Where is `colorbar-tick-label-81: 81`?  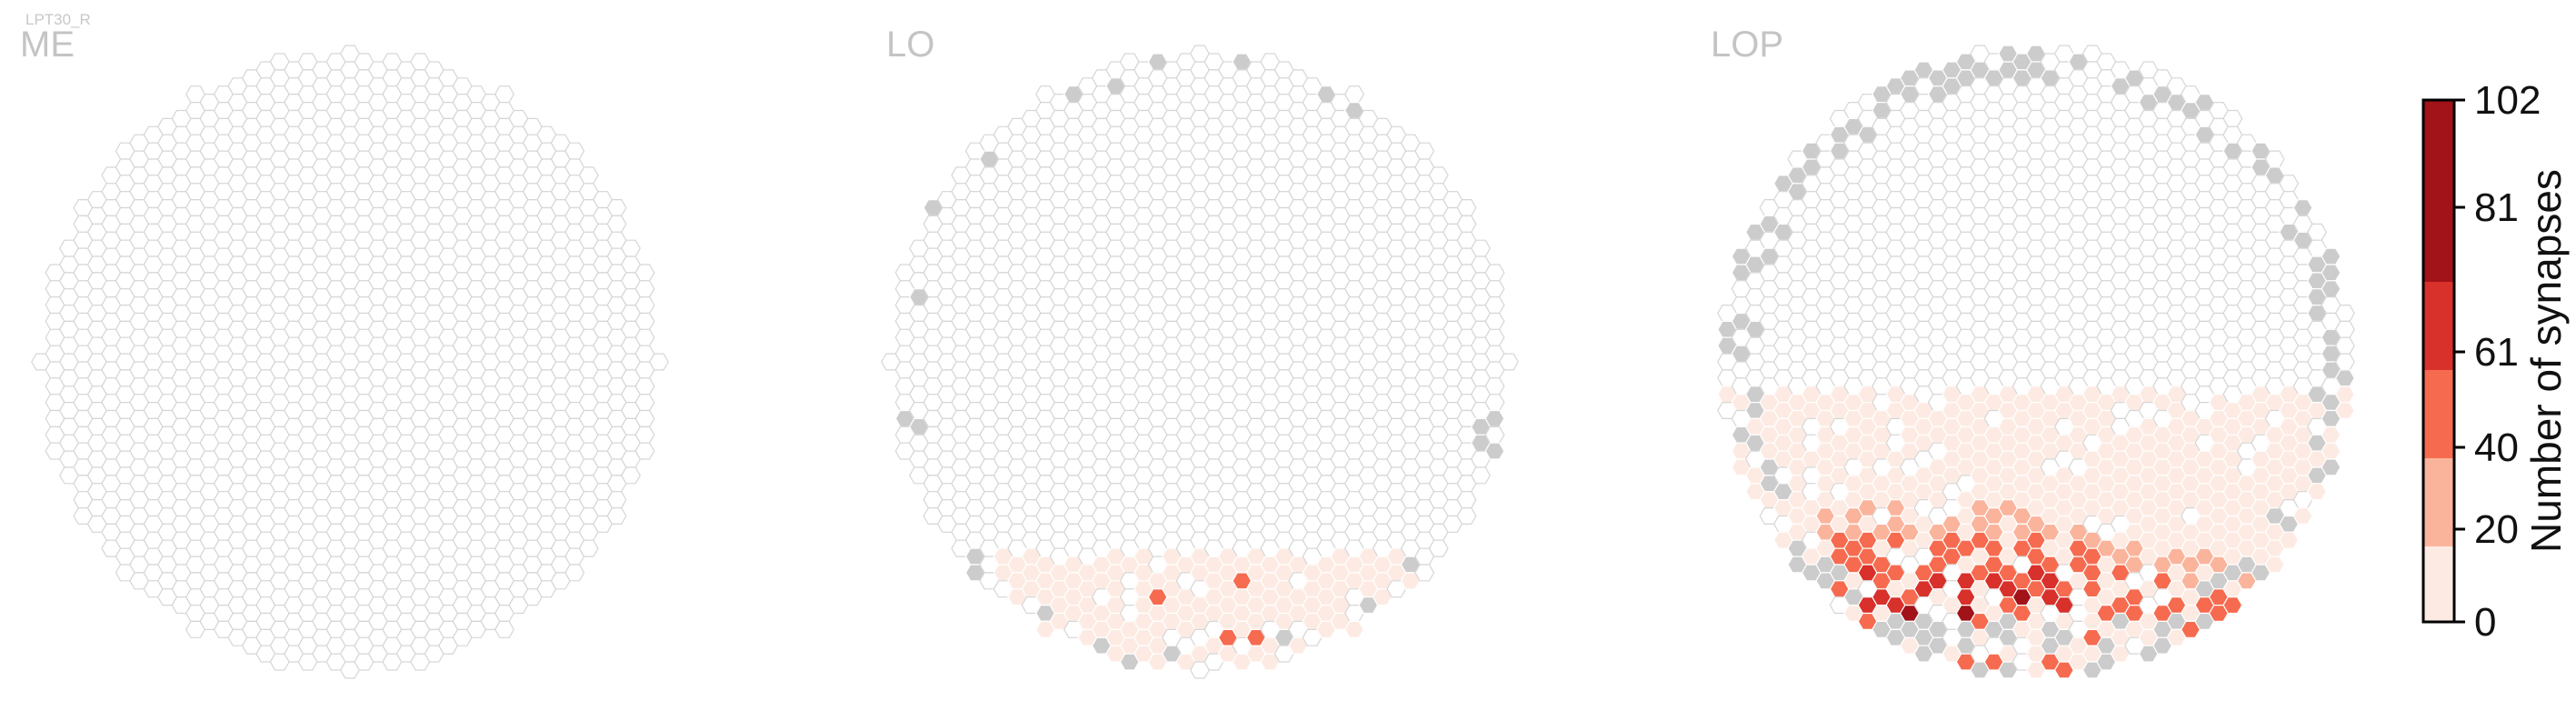
colorbar-tick-label-81: 81 is located at coordinates (2496, 207).